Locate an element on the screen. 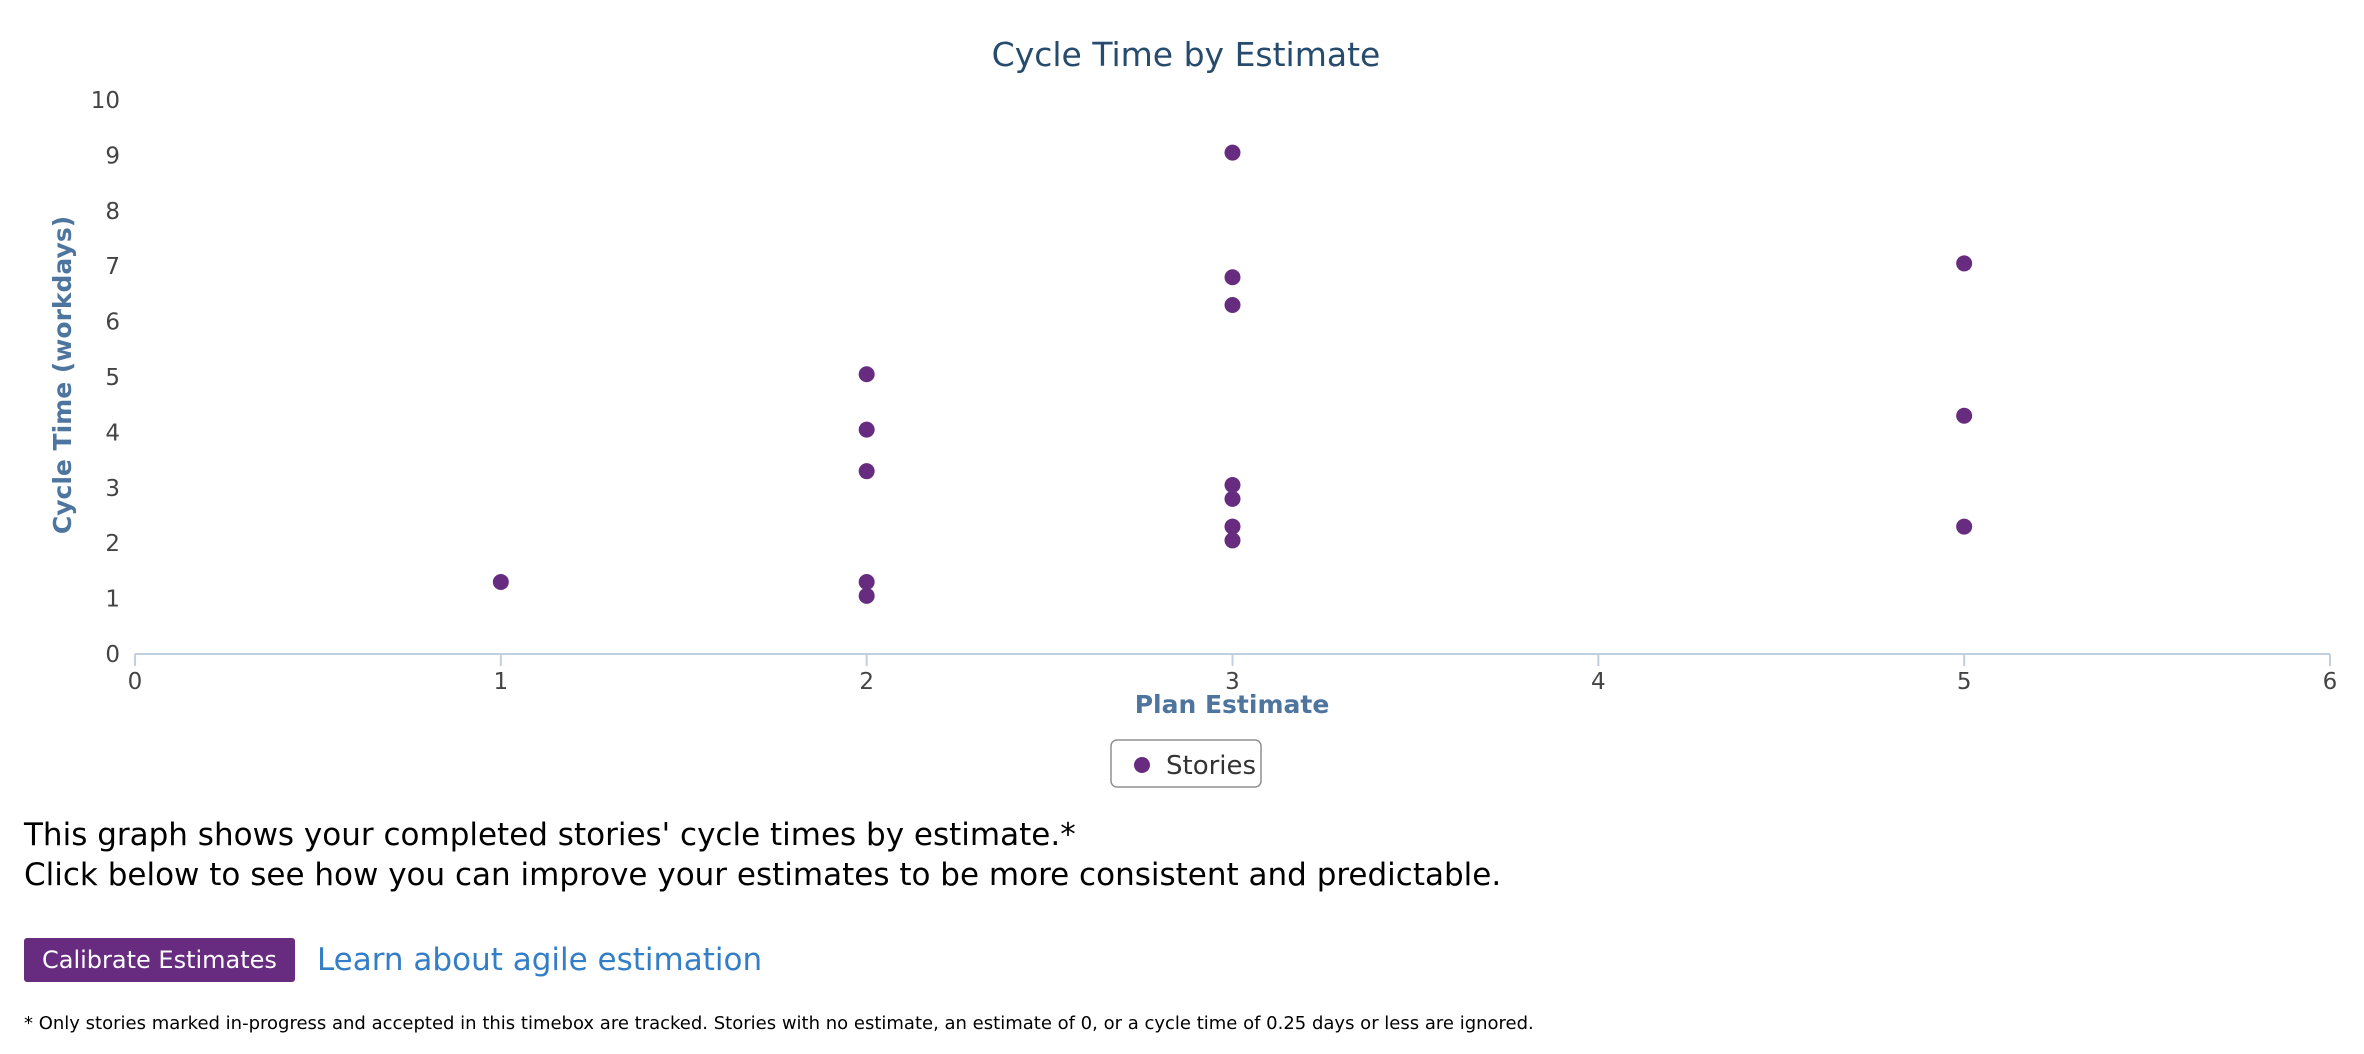 This screenshot has height=1054, width=2364. y-tick-label: 5 is located at coordinates (112, 378).